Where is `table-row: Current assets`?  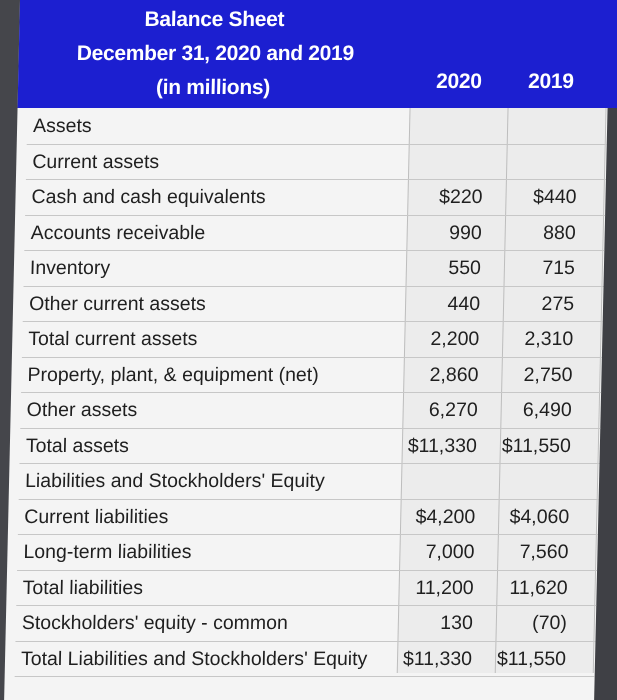 table-row: Current assets is located at coordinates (306, 162).